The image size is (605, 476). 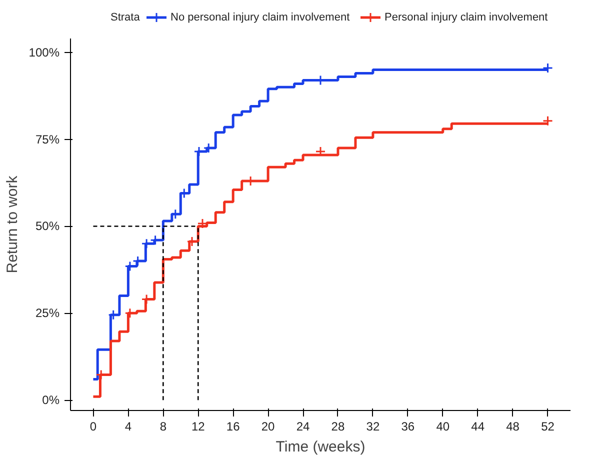 What do you see at coordinates (303, 427) in the screenshot?
I see `x-tick-label: 24` at bounding box center [303, 427].